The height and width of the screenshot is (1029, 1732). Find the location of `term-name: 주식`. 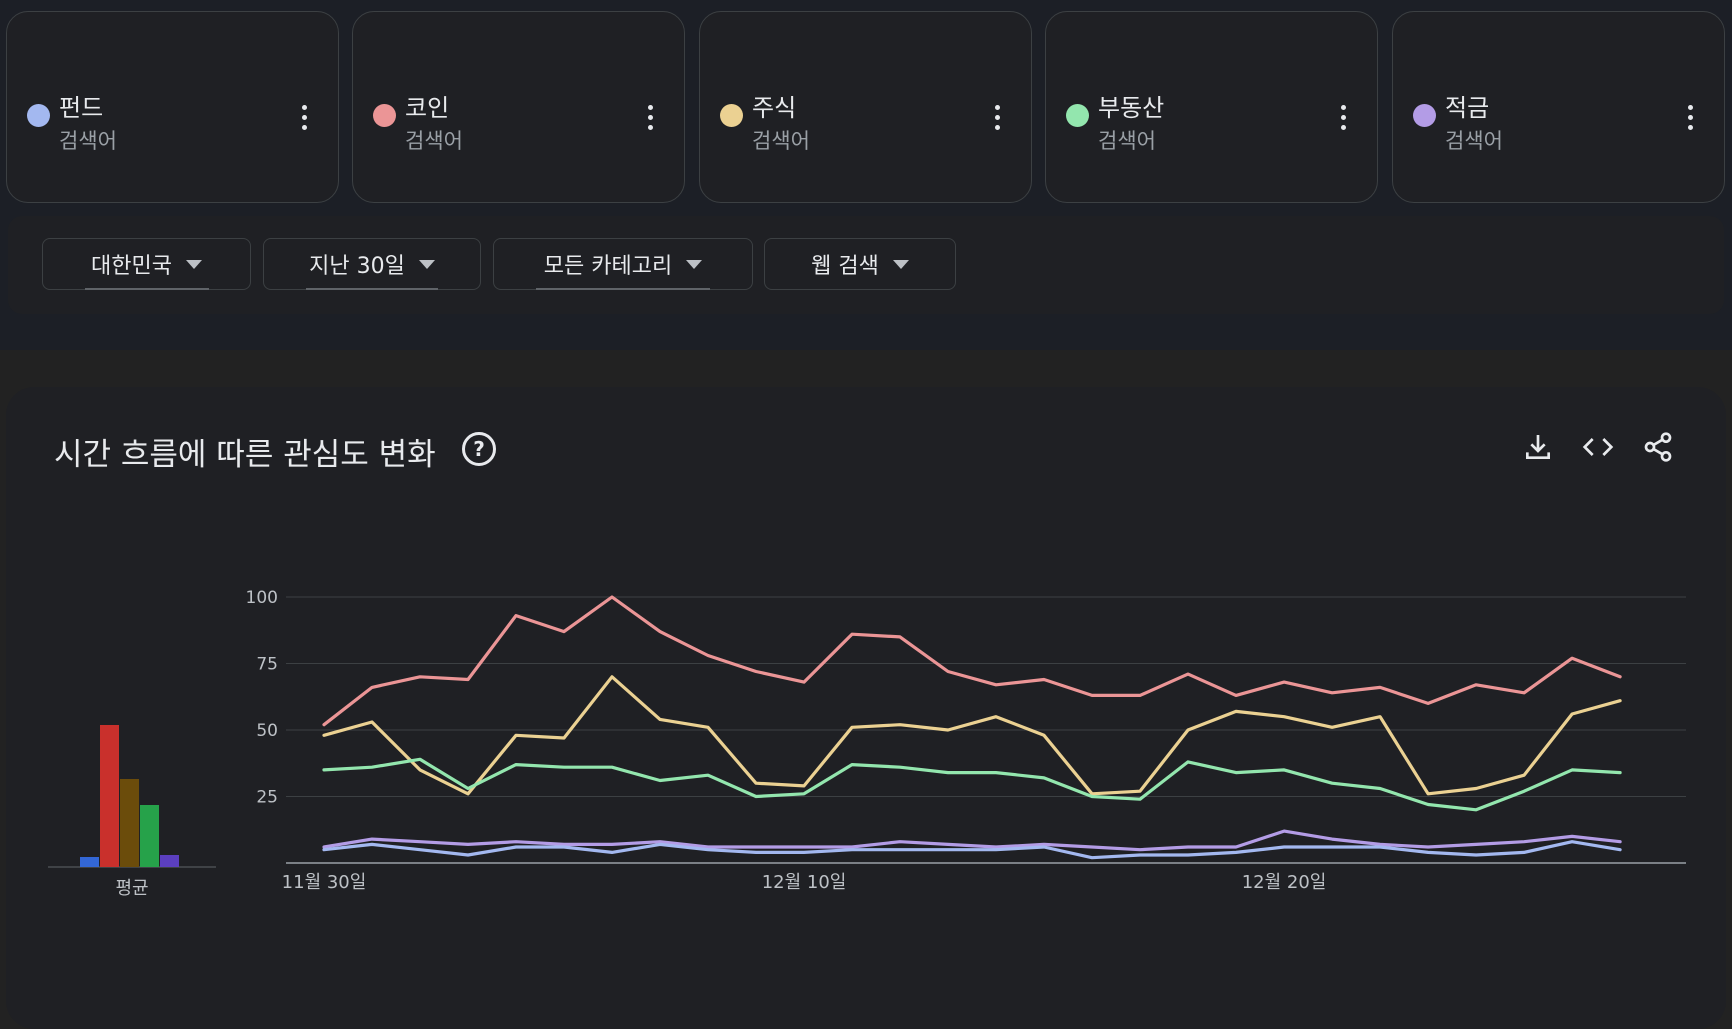

term-name: 주식 is located at coordinates (774, 108).